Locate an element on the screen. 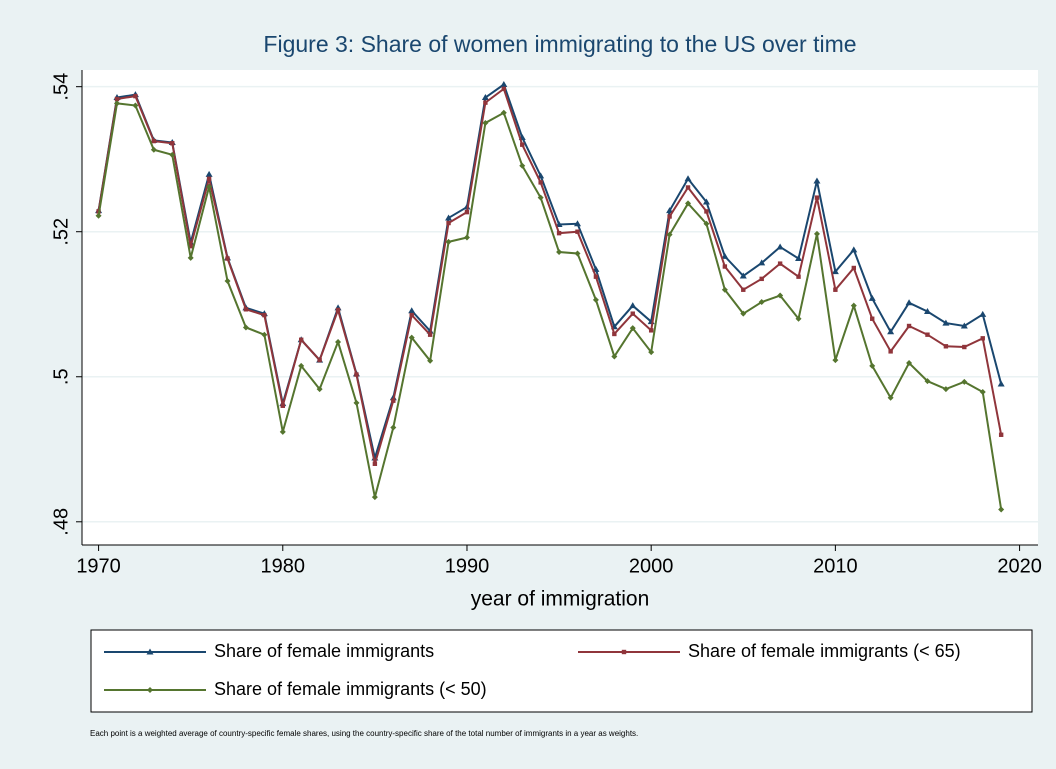 The image size is (1056, 769). y-tick-label: .48 is located at coordinates (61, 522).